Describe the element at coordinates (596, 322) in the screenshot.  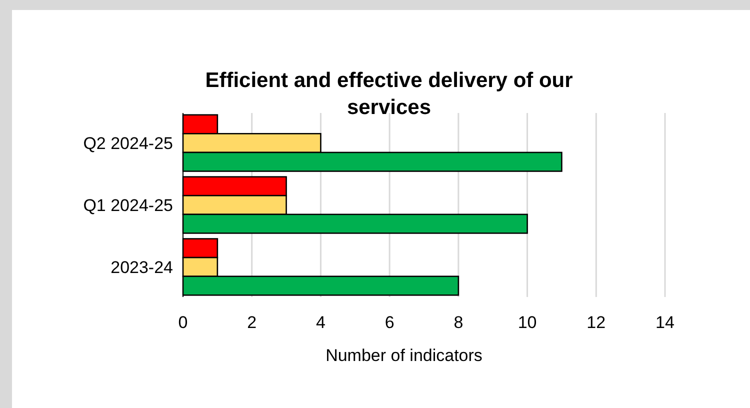
I see `x-tick-label: 12` at that location.